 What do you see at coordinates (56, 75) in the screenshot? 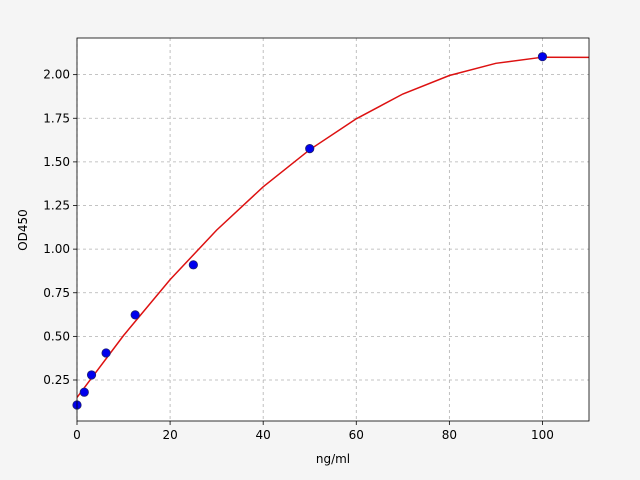
I see `y-tick-label: 2.00` at bounding box center [56, 75].